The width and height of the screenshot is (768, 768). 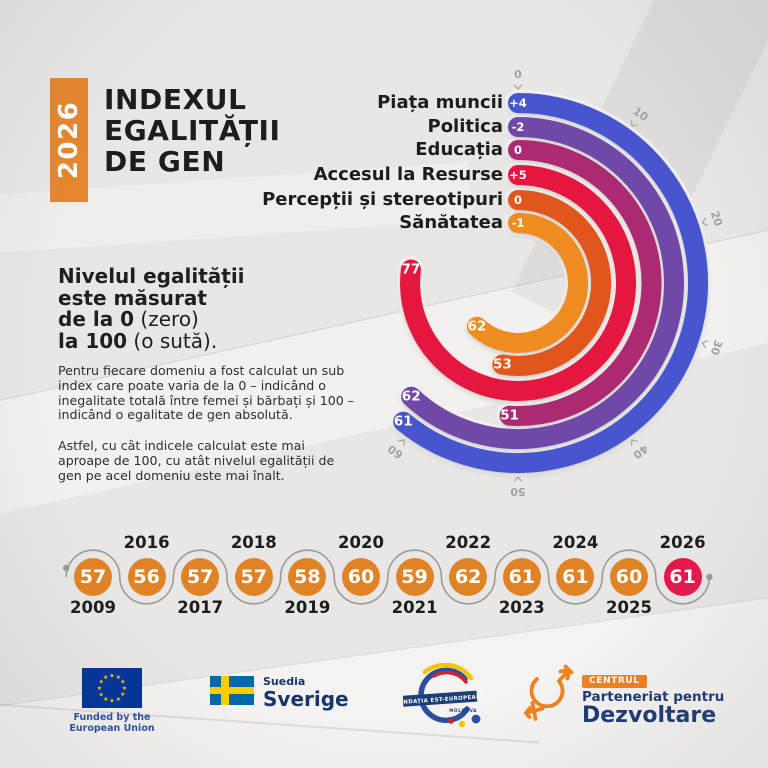 I want to click on sweden-name-sv: Sverige, so click(x=306, y=699).